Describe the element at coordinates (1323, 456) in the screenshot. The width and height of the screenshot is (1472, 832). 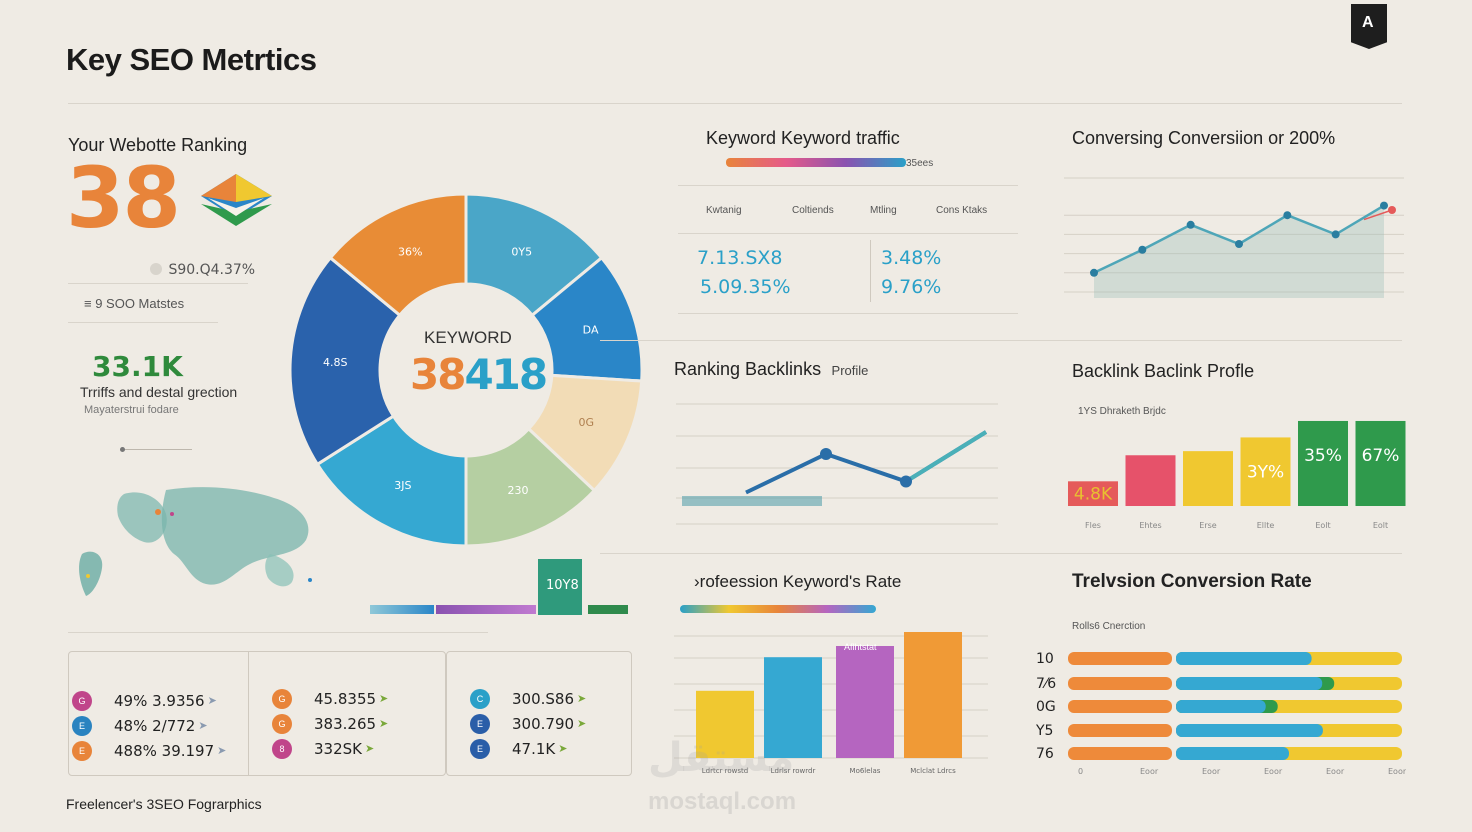
I see `bp-label-4: 35%` at that location.